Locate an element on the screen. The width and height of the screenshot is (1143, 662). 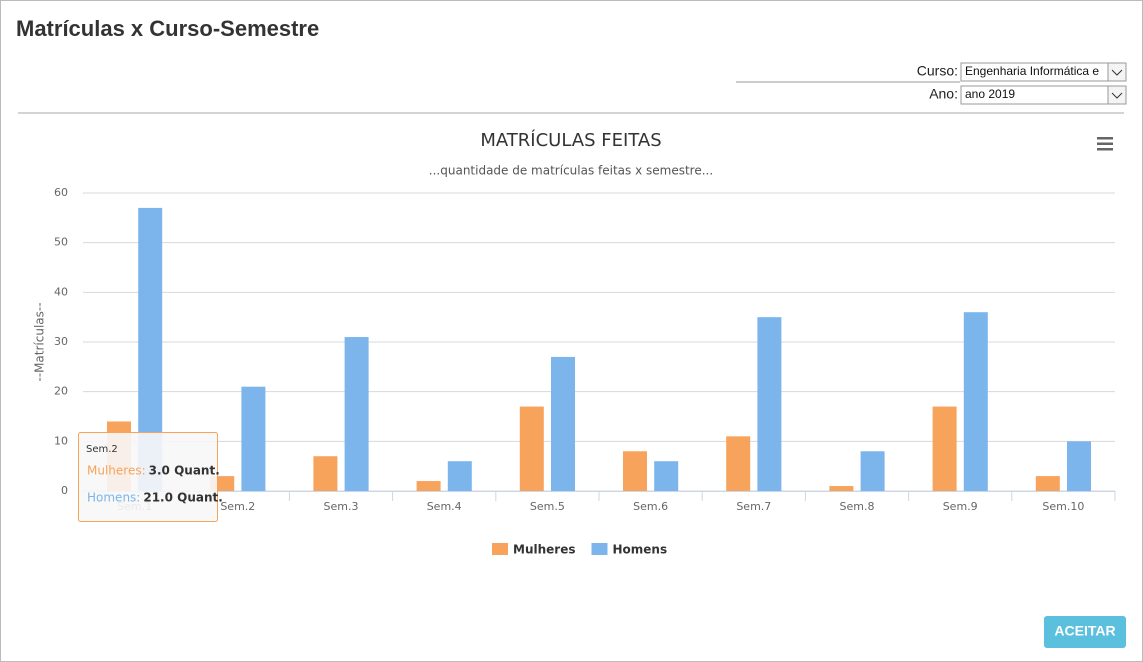
curso-label: Curso: is located at coordinates (937, 71).